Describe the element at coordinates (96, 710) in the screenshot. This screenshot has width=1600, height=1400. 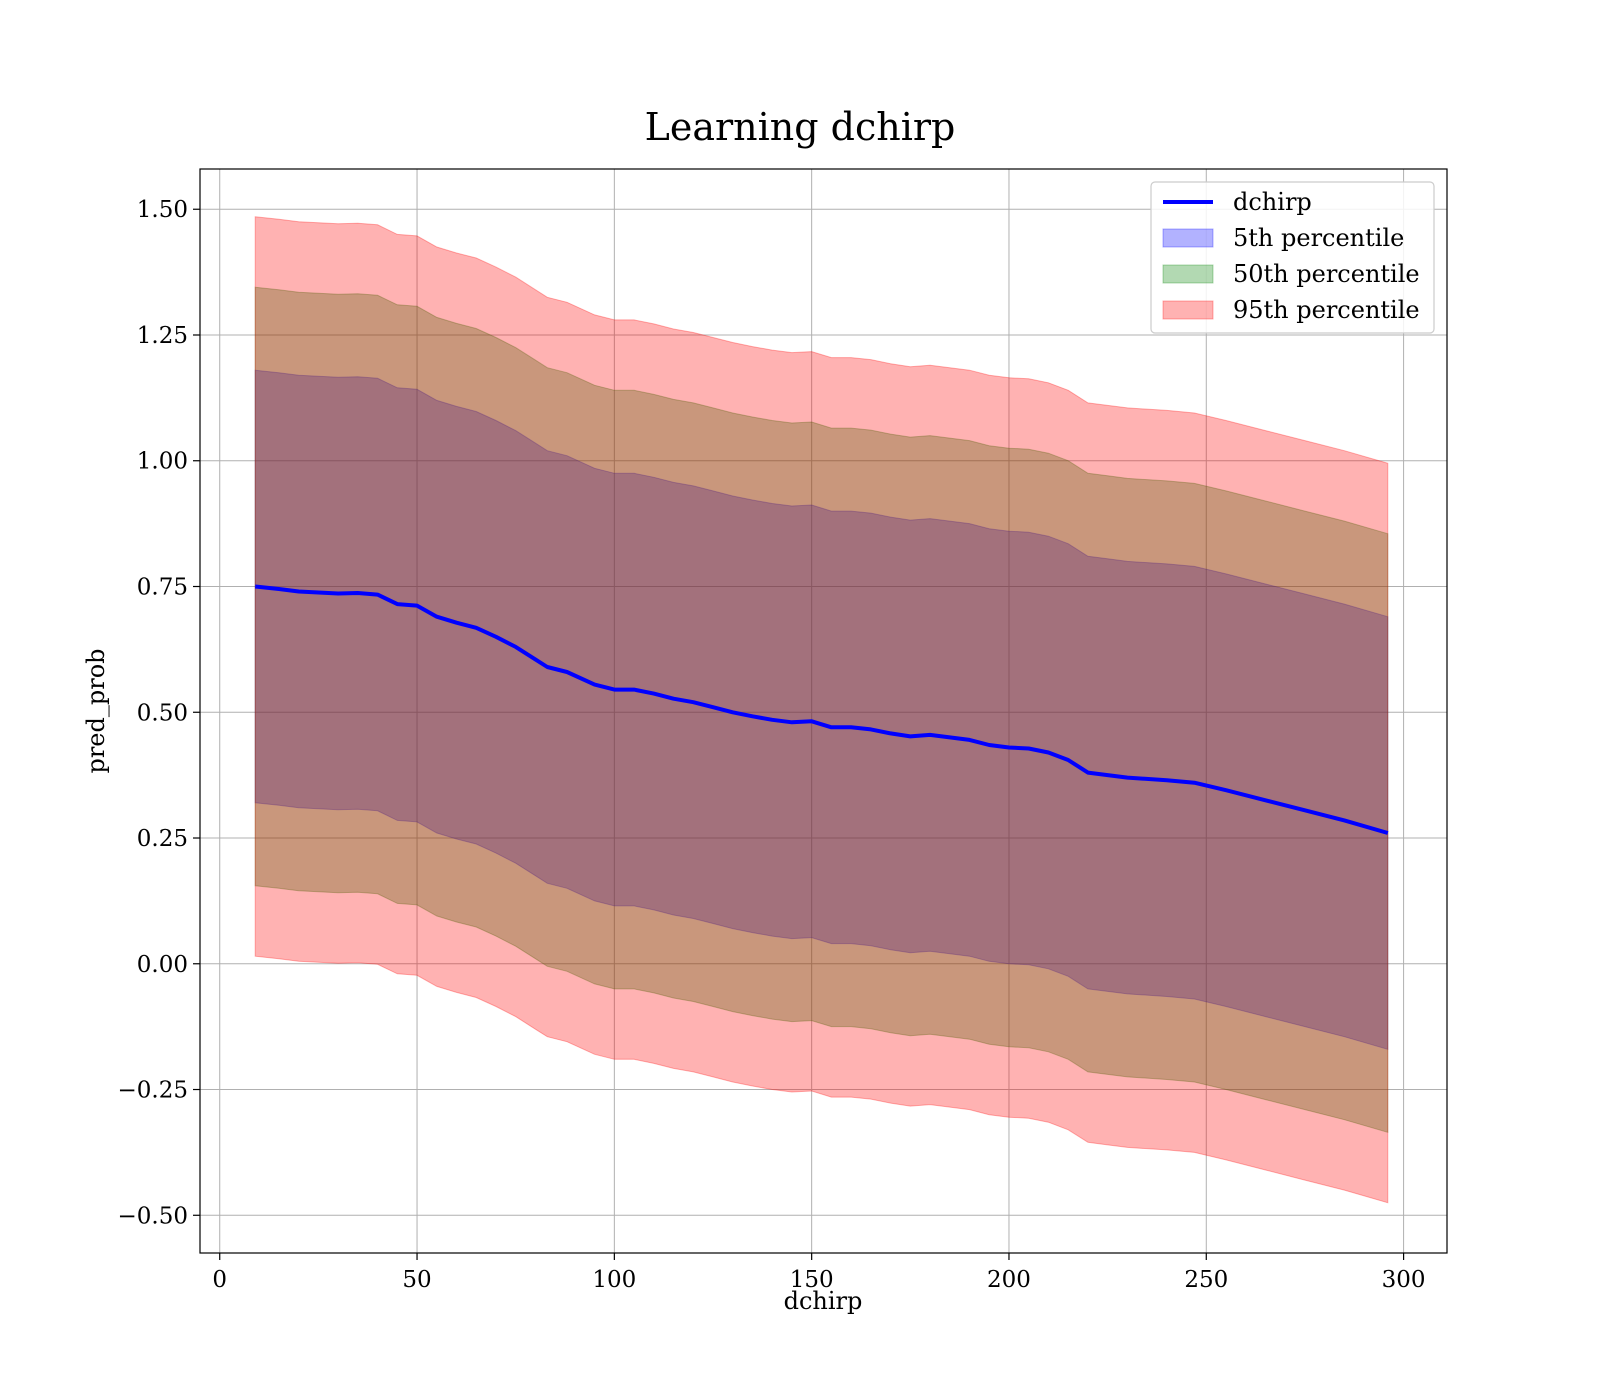
I see `y-axis-label: pred_prob` at that location.